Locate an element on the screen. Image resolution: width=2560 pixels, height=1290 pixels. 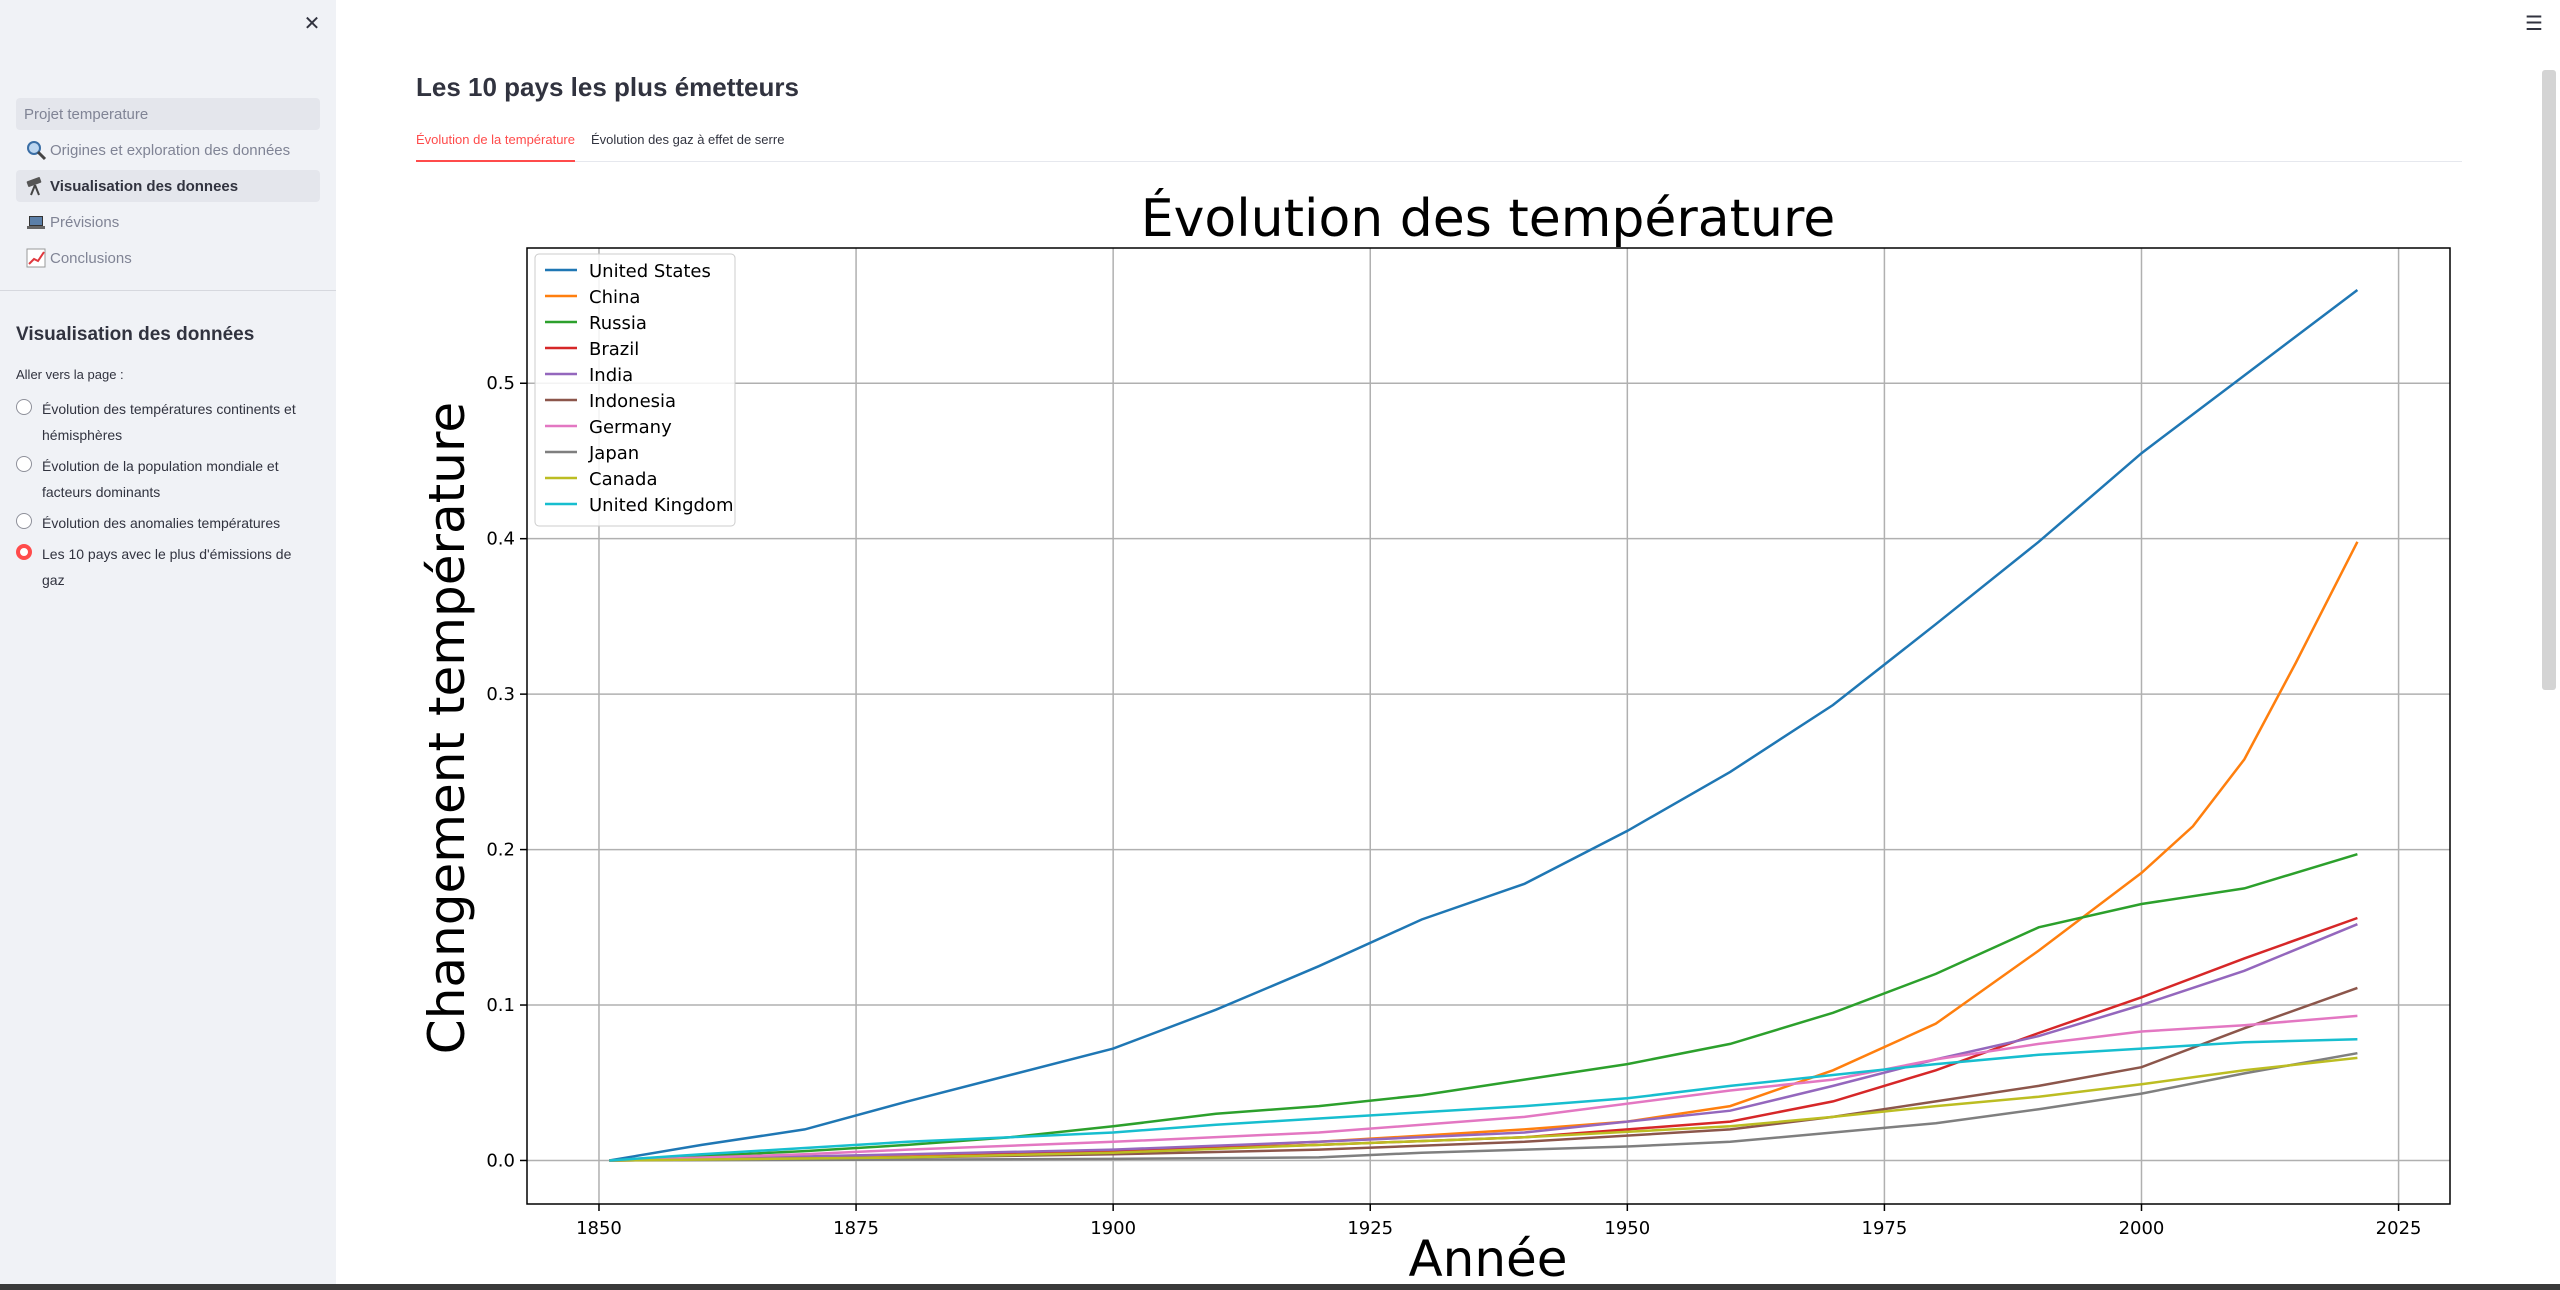
x-tick-label: 1850 is located at coordinates (599, 1228).